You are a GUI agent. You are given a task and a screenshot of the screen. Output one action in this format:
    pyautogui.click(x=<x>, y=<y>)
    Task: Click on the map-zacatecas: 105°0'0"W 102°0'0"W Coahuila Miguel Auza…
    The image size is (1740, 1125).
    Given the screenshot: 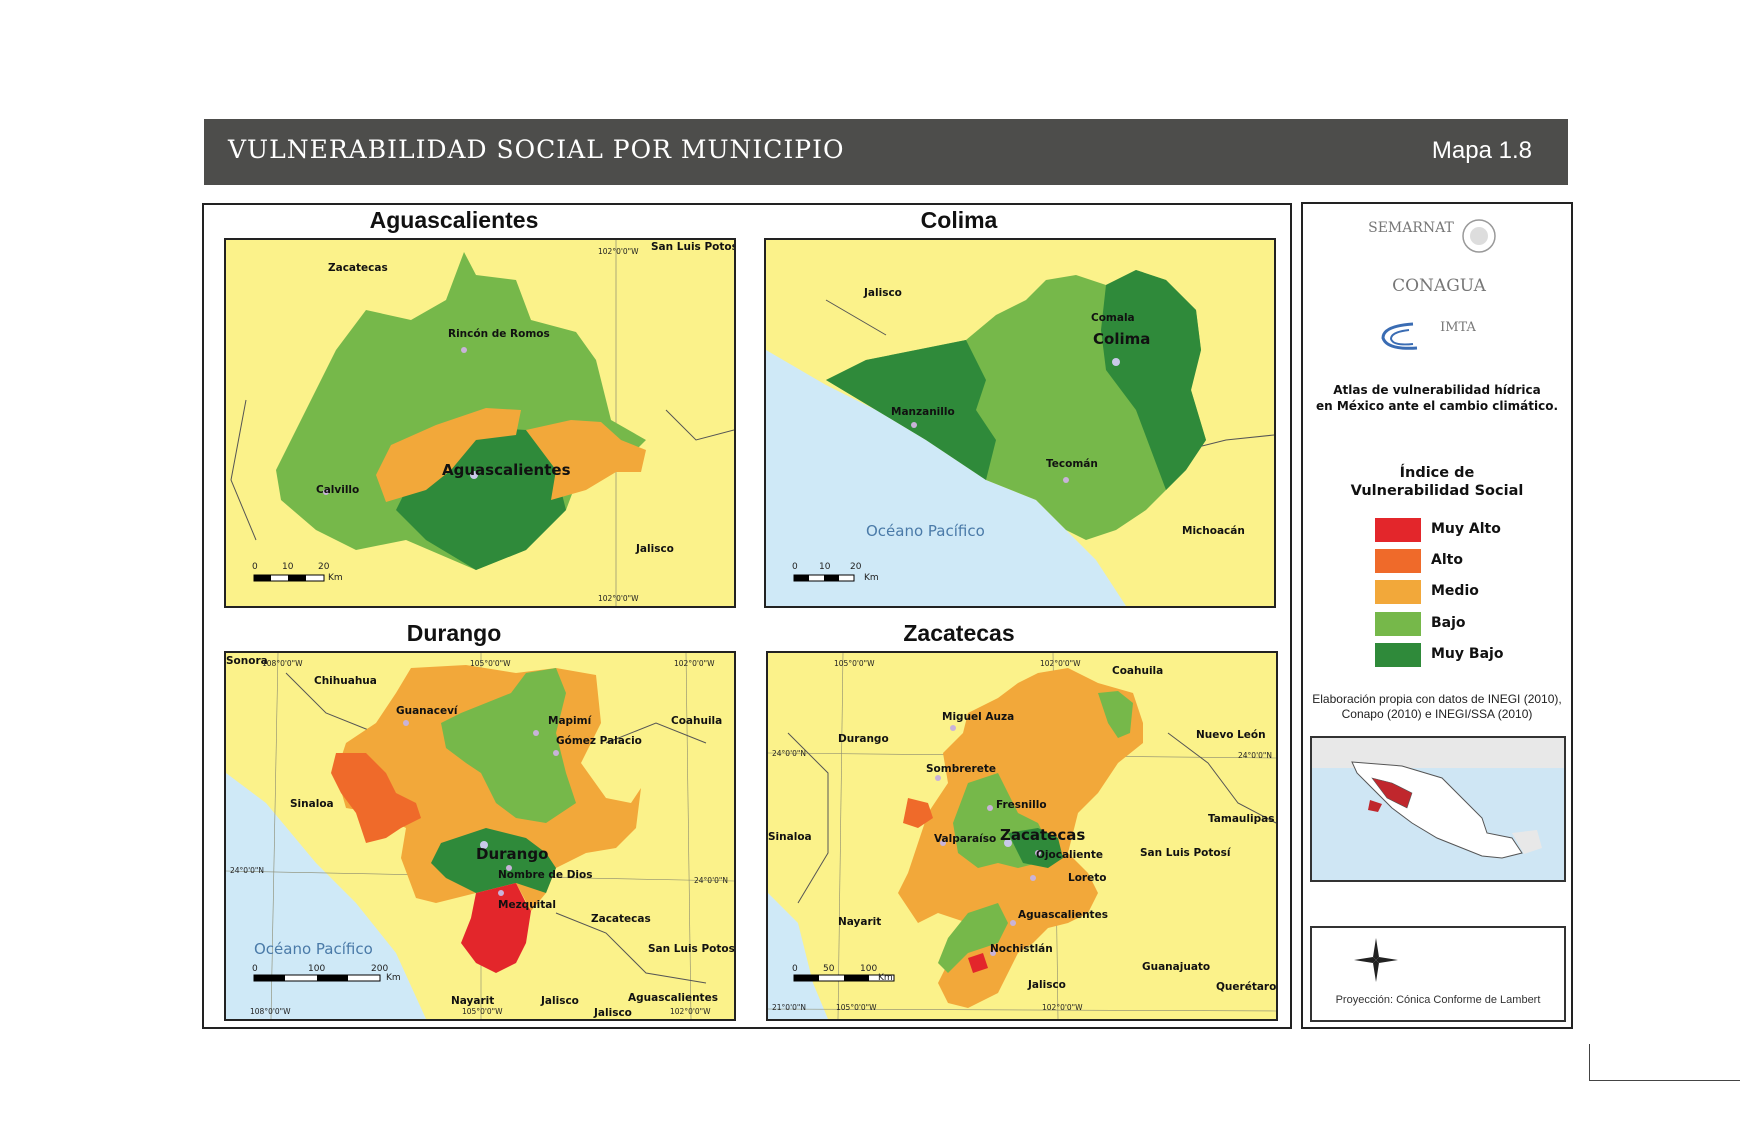 What is the action you would take?
    pyautogui.click(x=1022, y=836)
    